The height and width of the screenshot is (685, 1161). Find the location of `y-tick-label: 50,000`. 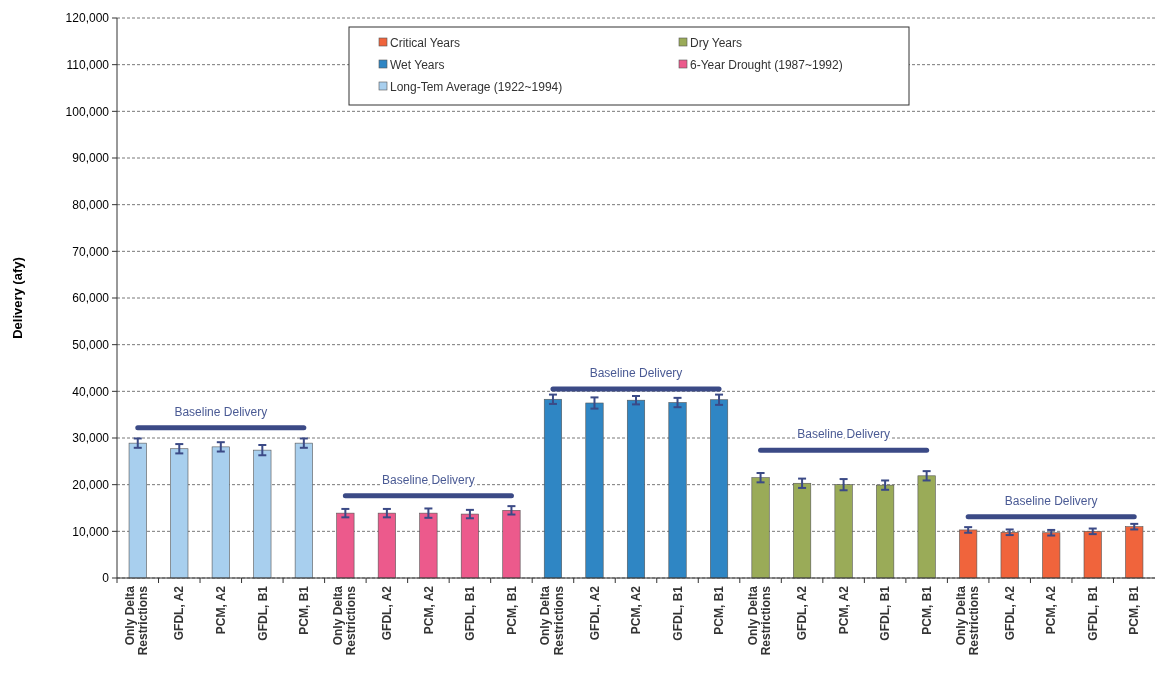

y-tick-label: 50,000 is located at coordinates (91, 344).